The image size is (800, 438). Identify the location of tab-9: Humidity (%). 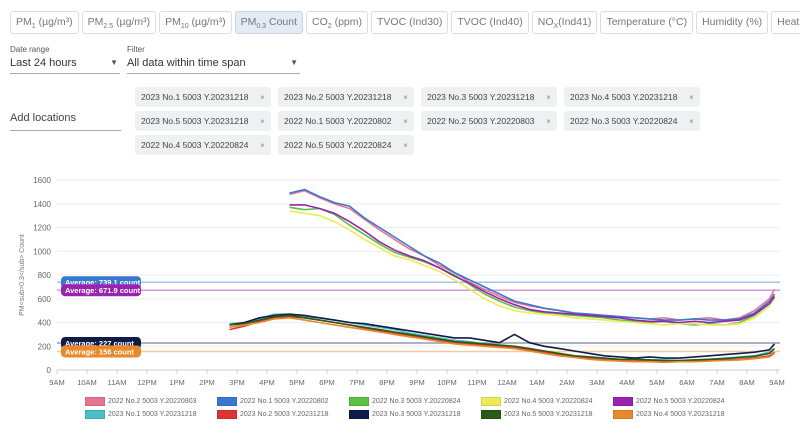
(732, 22).